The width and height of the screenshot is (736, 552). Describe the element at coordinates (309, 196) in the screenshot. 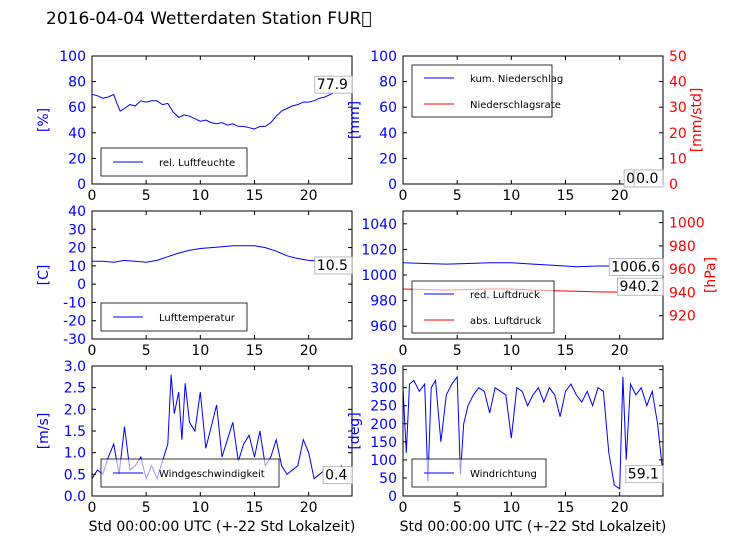

I see `humidity-xtick-label: 20` at that location.